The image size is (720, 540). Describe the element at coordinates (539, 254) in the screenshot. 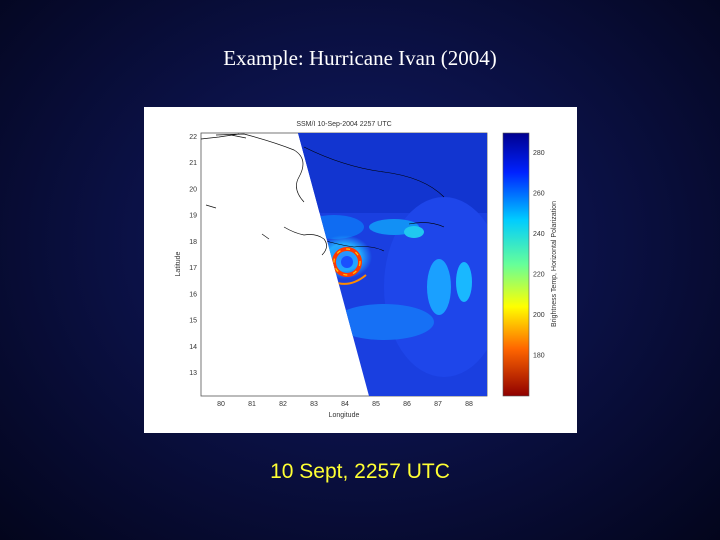

I see `colorbar-tick-labels: 280 260 240 220 200 180` at that location.